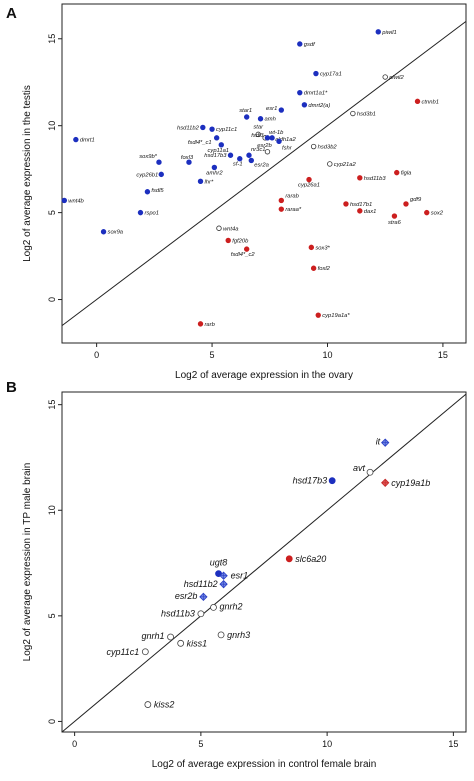 This screenshot has width=474, height=781. What do you see at coordinates (151, 214) in the screenshot?
I see `point-label: rspo1` at bounding box center [151, 214].